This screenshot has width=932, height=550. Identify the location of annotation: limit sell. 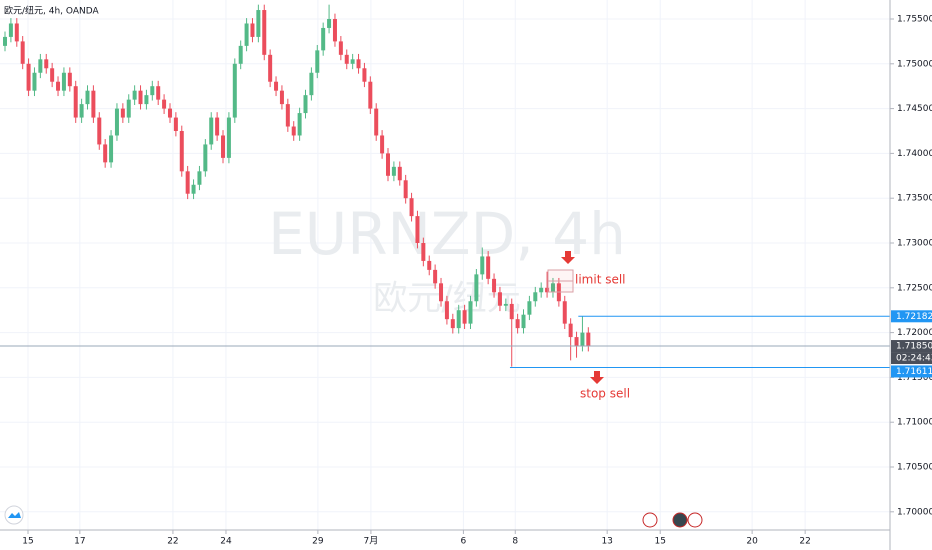
(600, 280).